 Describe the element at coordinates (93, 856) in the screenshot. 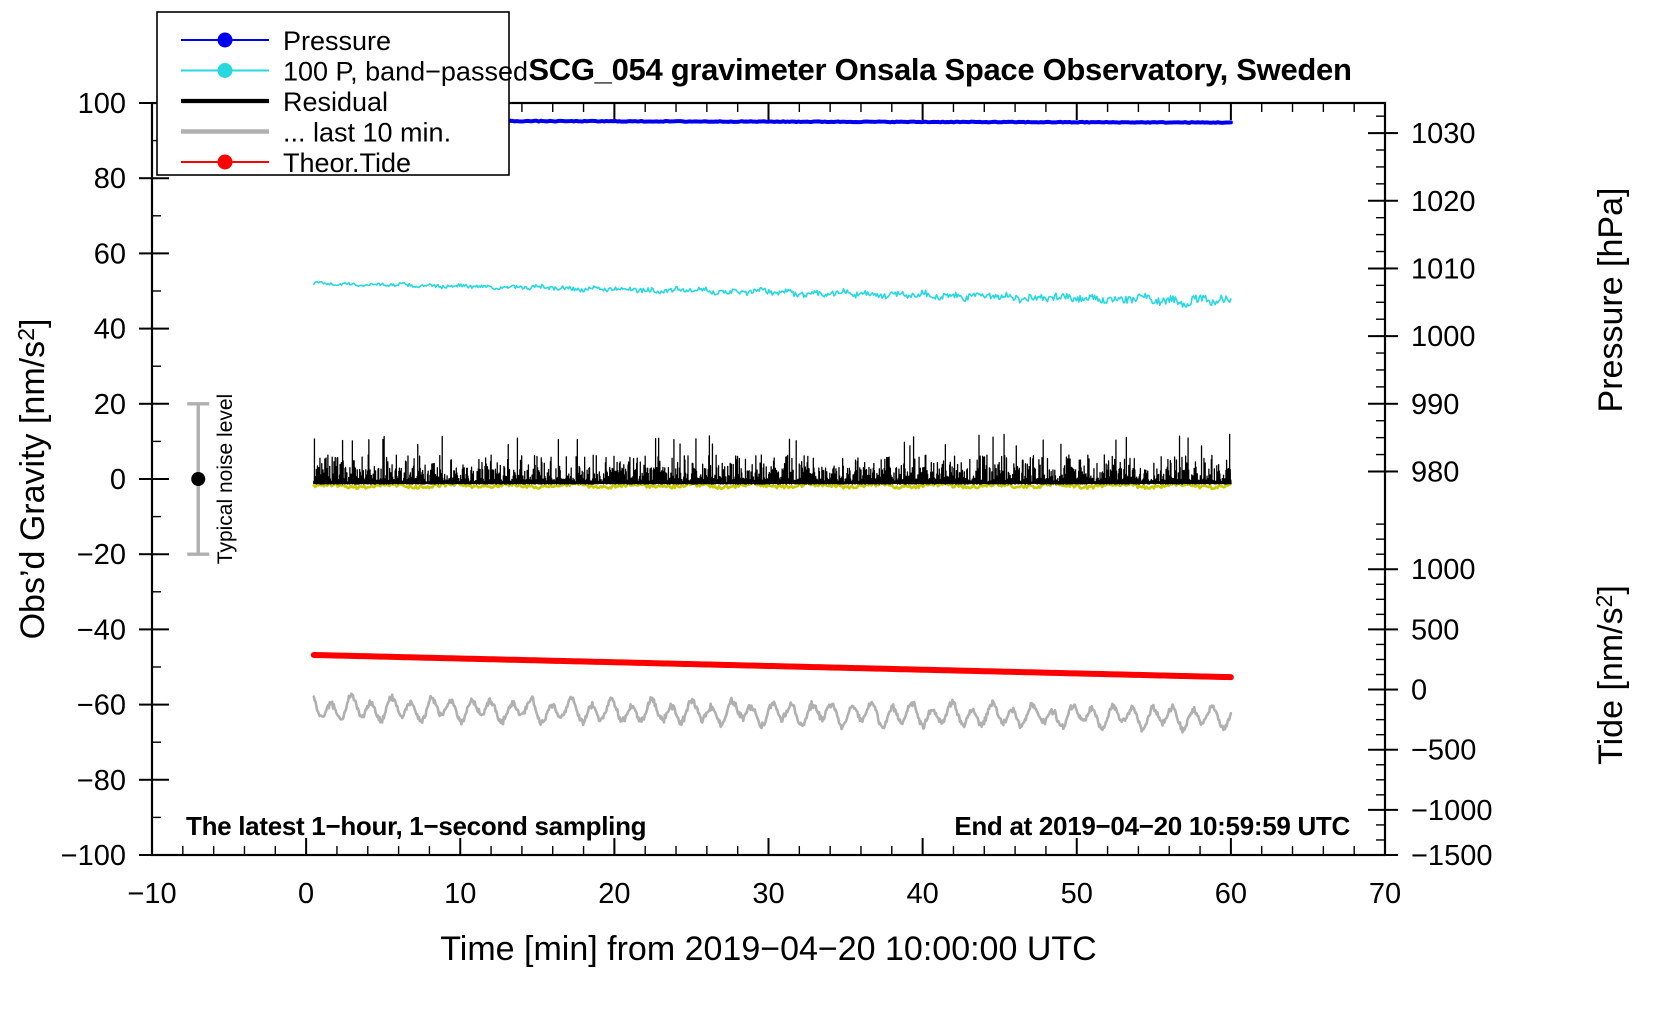

I see `svg-text: −100` at that location.